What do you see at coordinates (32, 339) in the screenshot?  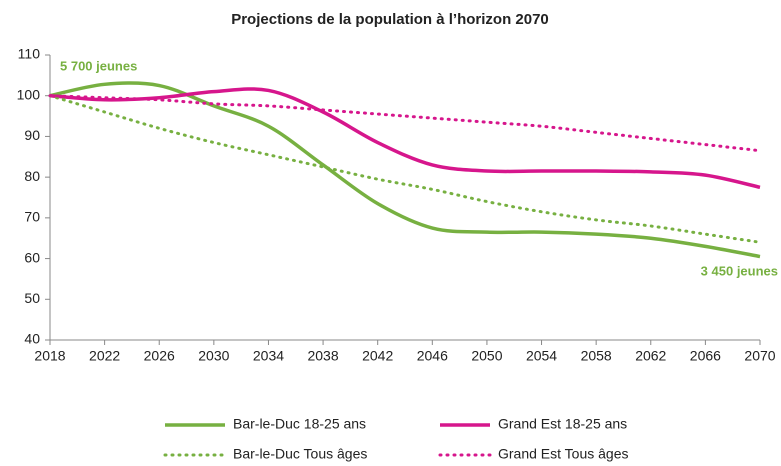 I see `y-tick-label: 40` at bounding box center [32, 339].